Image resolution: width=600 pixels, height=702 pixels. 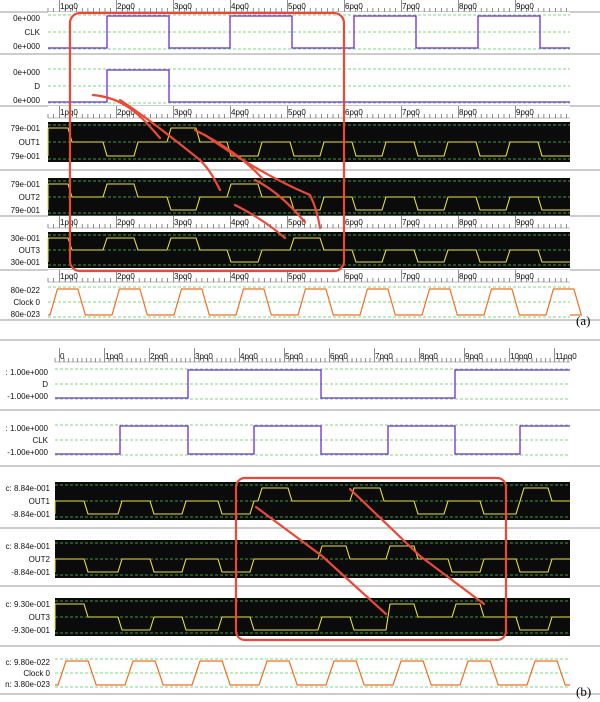 What do you see at coordinates (312, 617) in the screenshot?
I see `trace-out3-b` at bounding box center [312, 617].